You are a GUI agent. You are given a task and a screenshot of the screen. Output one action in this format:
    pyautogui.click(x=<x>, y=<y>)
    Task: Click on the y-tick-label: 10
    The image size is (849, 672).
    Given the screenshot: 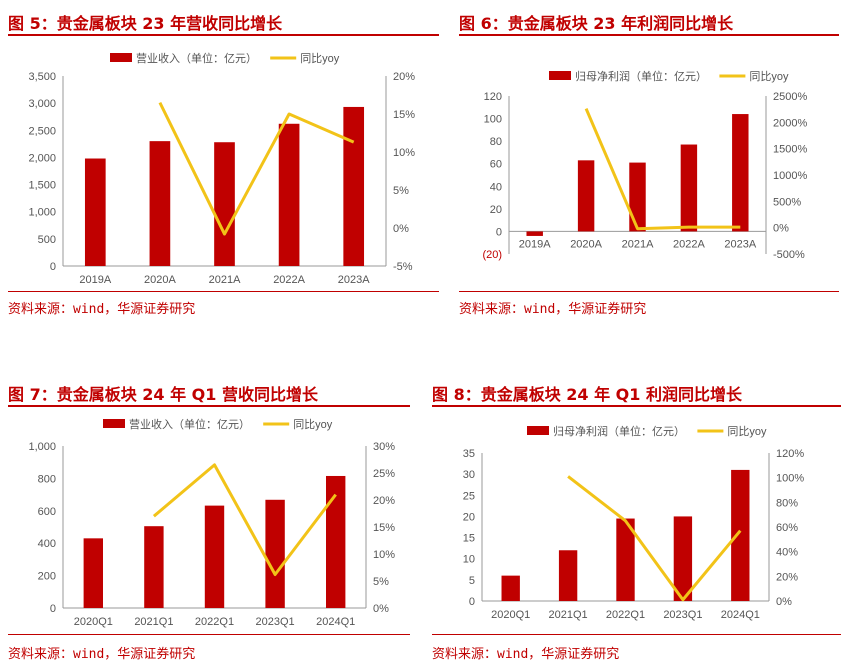 What is the action you would take?
    pyautogui.click(x=469, y=560)
    